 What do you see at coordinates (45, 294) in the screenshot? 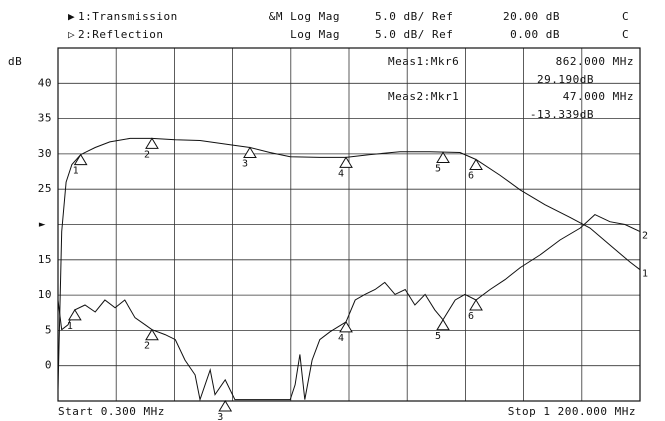
I see `y-tick-label: 10` at bounding box center [45, 294].